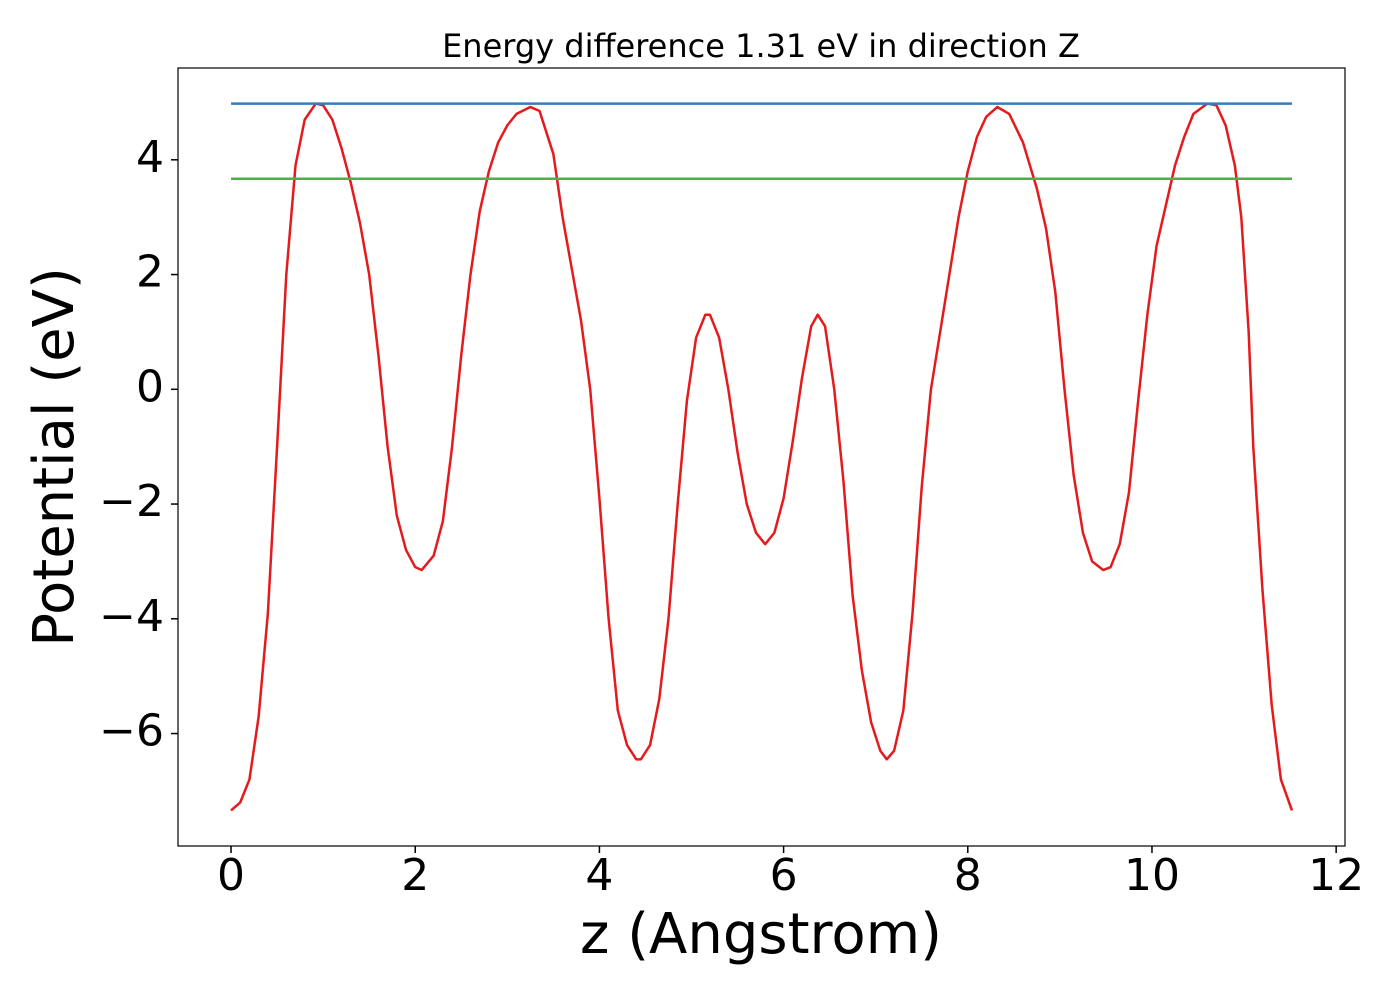  Describe the element at coordinates (231, 875) in the screenshot. I see `x-tick-label: 0` at that location.